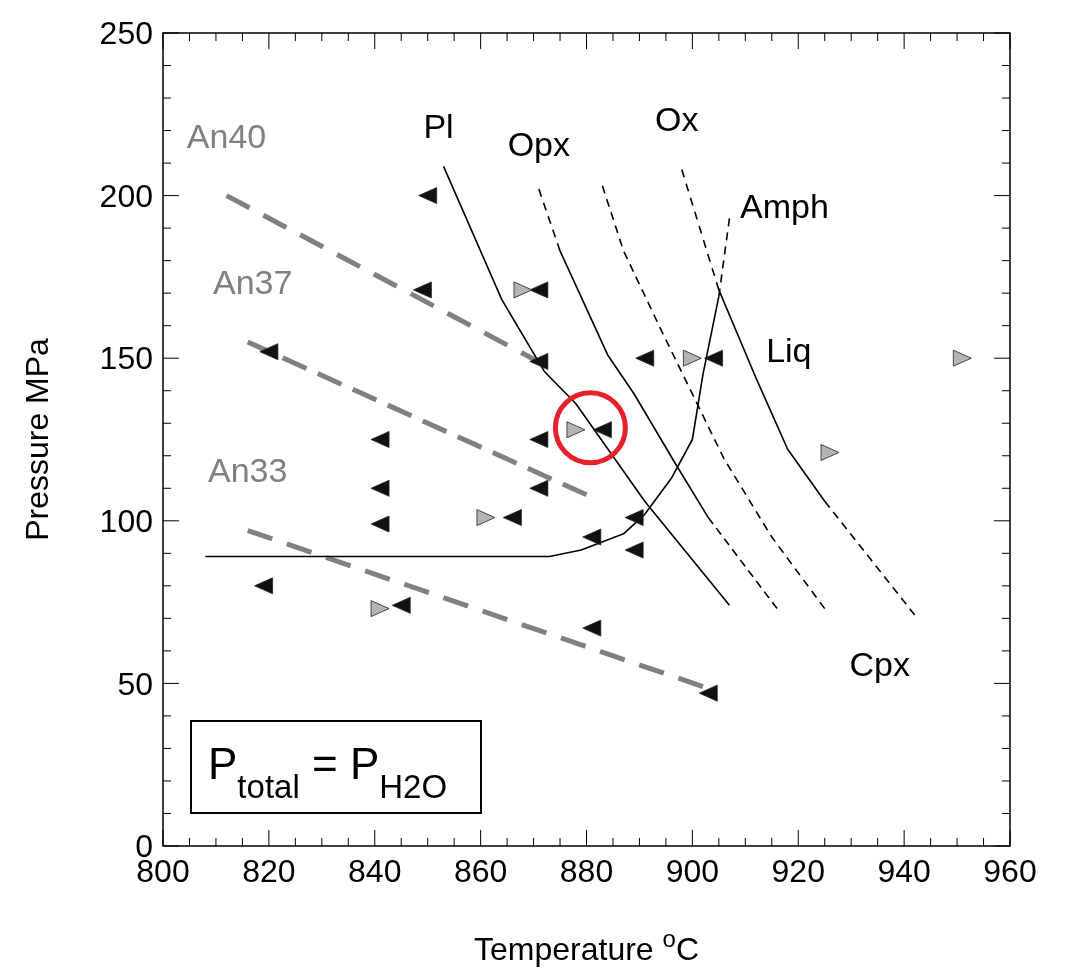  Describe the element at coordinates (126, 33) in the screenshot. I see `y-tick-label: 250` at that location.